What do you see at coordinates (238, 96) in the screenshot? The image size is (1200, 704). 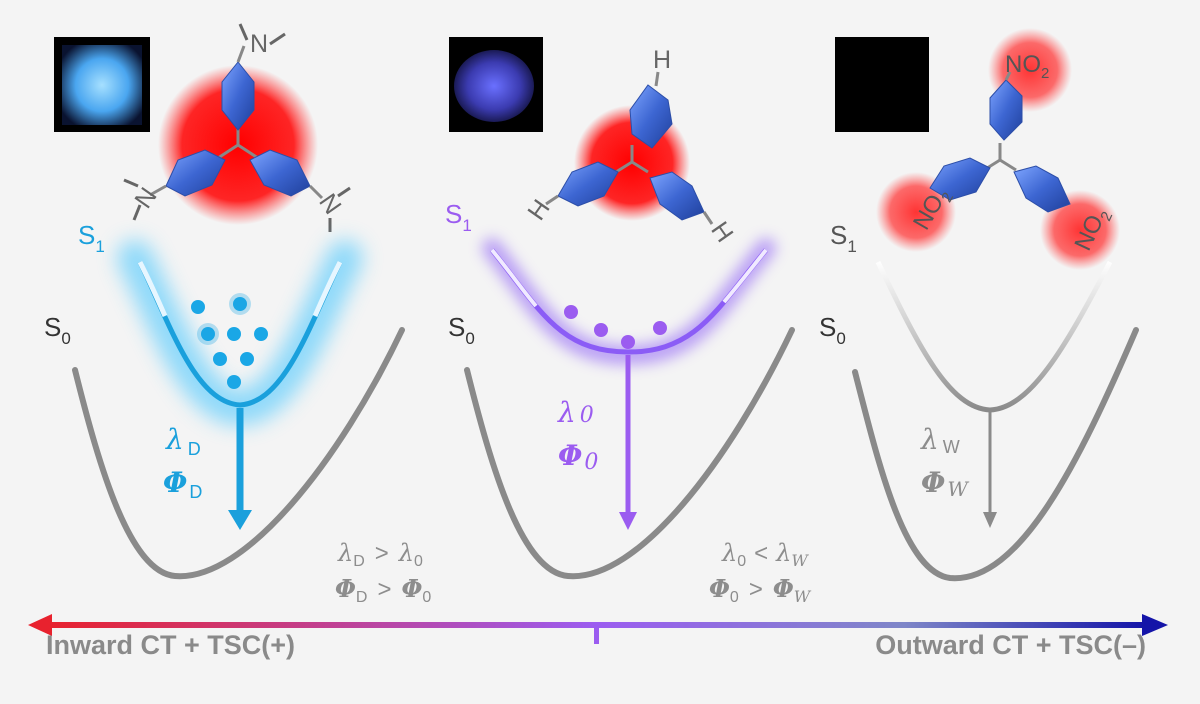 I see `phenyl-ring-top` at bounding box center [238, 96].